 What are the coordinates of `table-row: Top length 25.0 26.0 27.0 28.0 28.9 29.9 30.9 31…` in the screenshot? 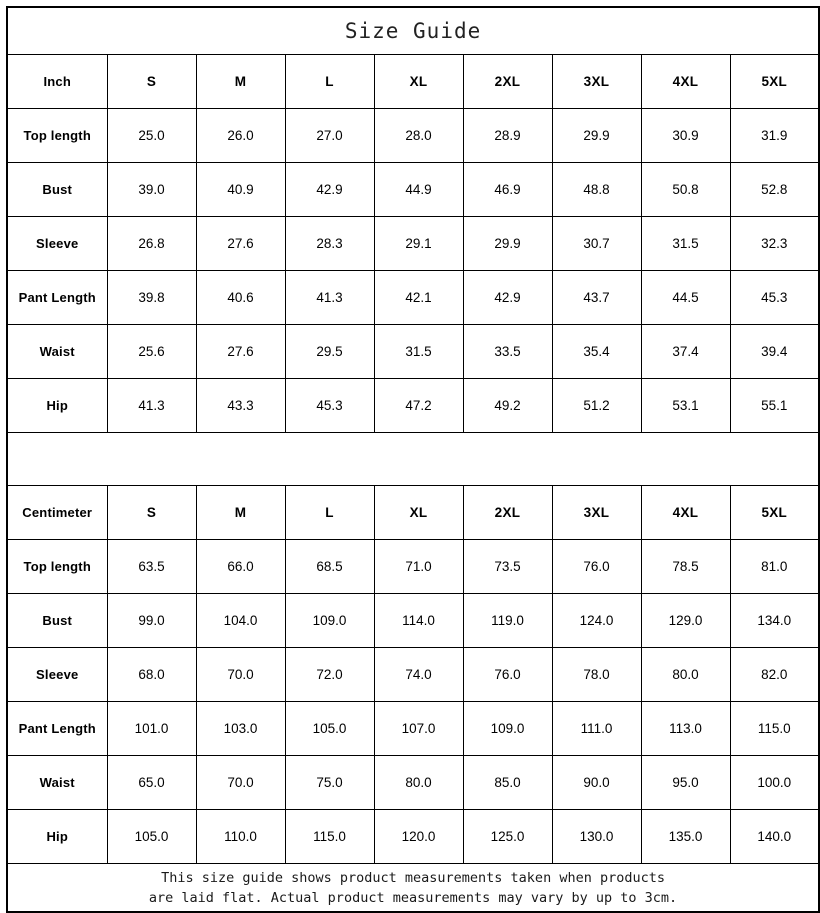 It's located at (413, 135).